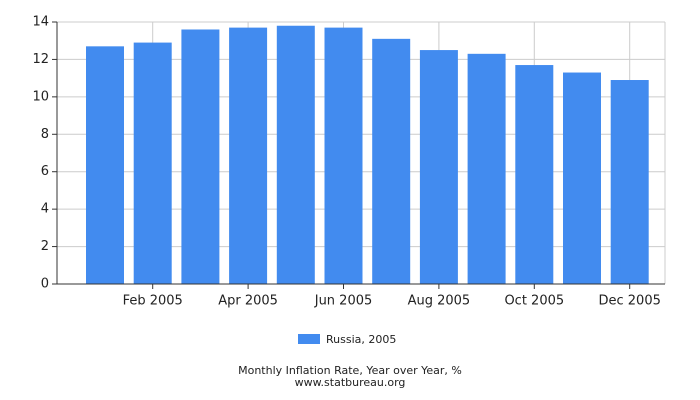 Image resolution: width=700 pixels, height=400 pixels. What do you see at coordinates (40, 59) in the screenshot?
I see `y-tick-label: 12` at bounding box center [40, 59].